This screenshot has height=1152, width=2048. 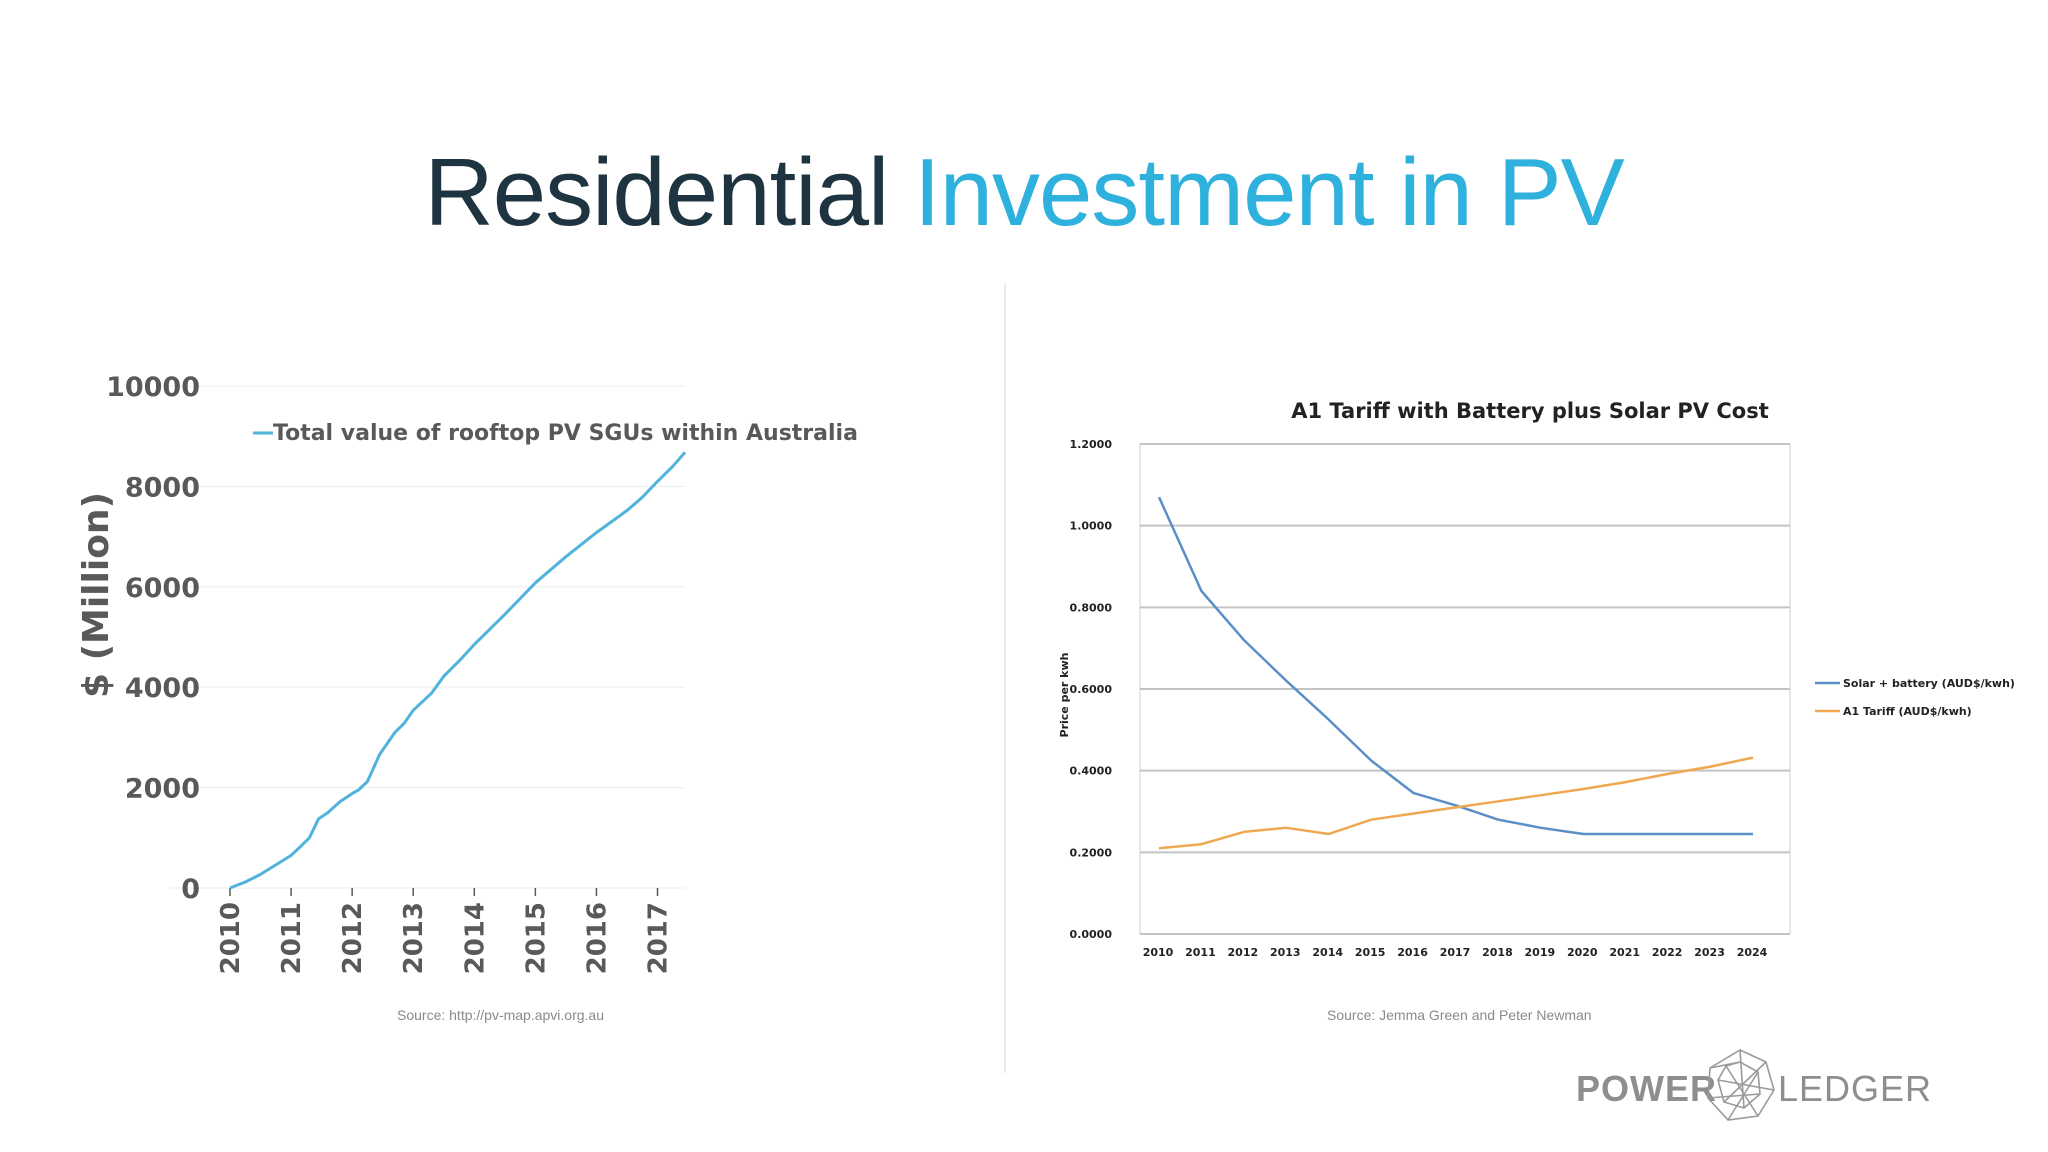 What do you see at coordinates (292, 938) in the screenshot?
I see `left-x-tick-label: 2011` at bounding box center [292, 938].